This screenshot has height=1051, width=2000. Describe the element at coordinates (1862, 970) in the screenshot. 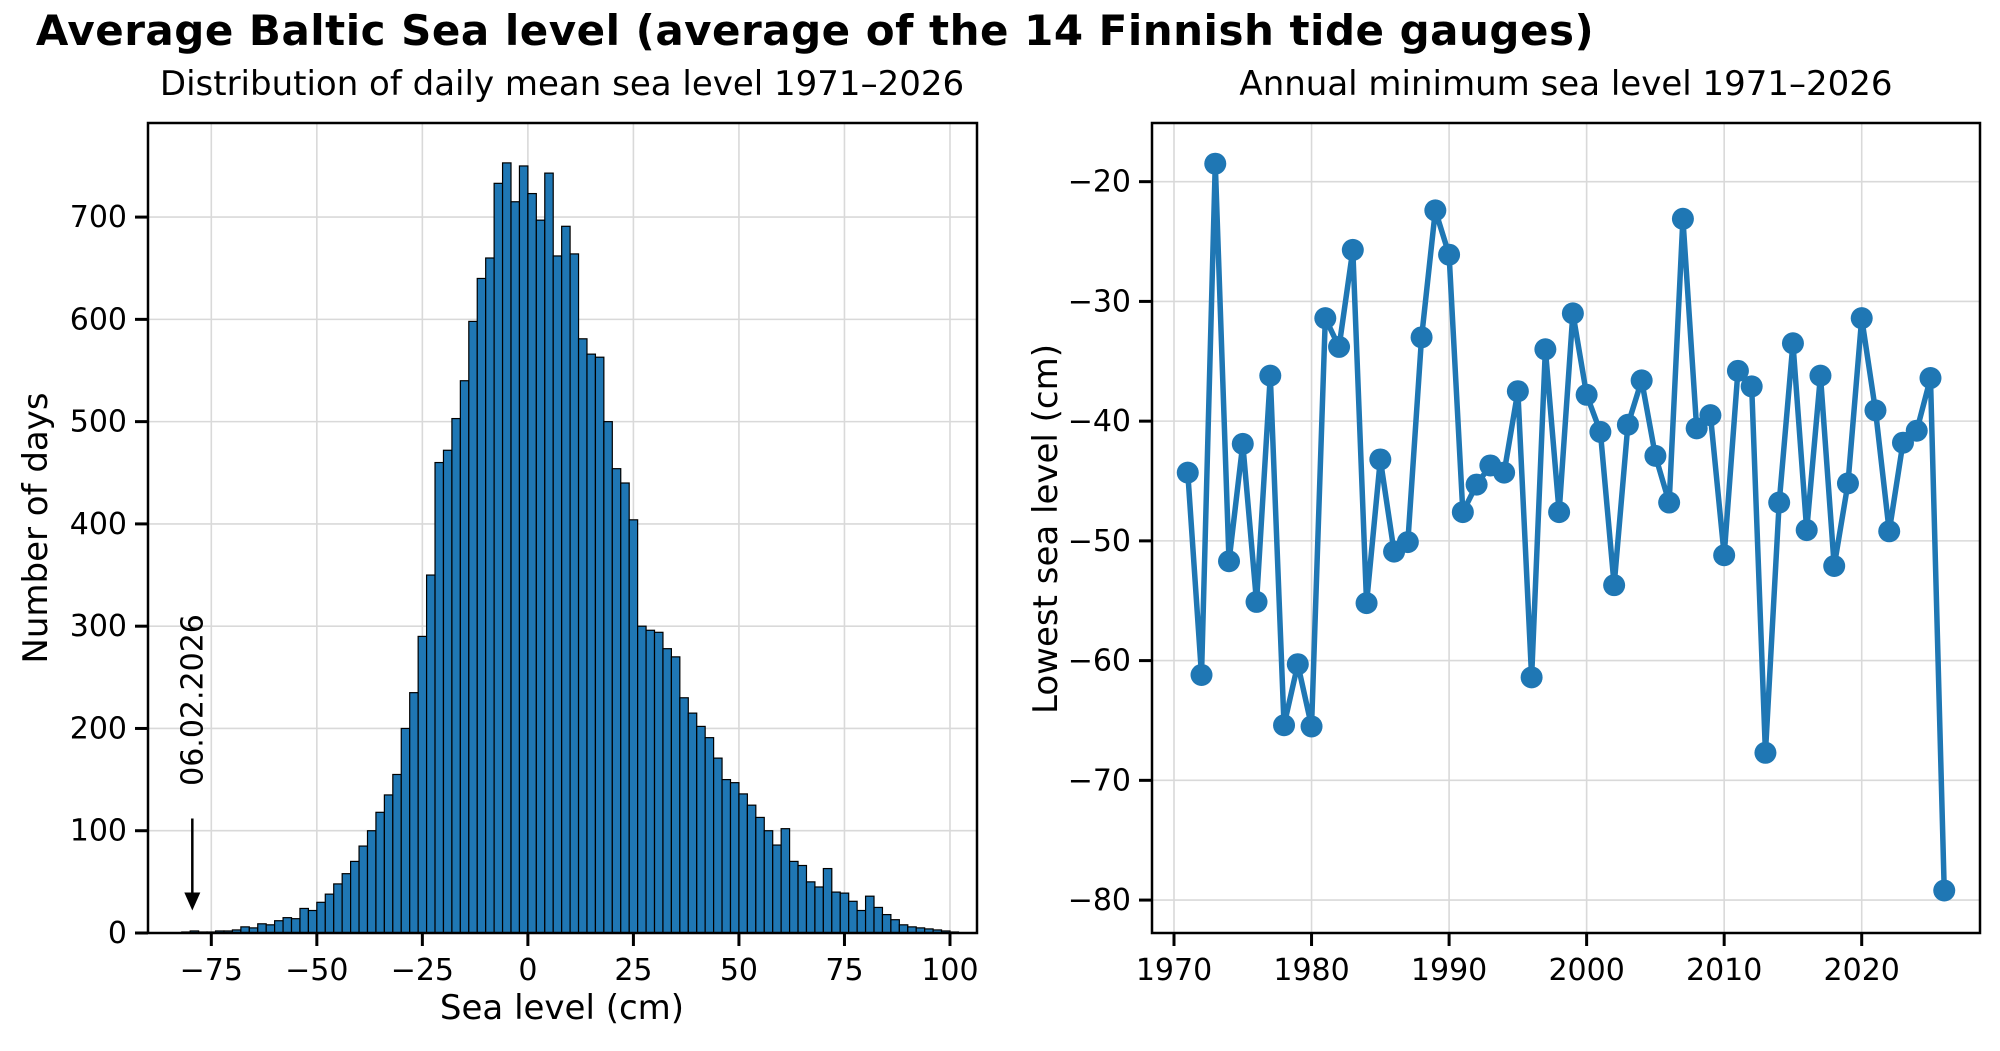

I see `x-tick-label: 2020` at that location.